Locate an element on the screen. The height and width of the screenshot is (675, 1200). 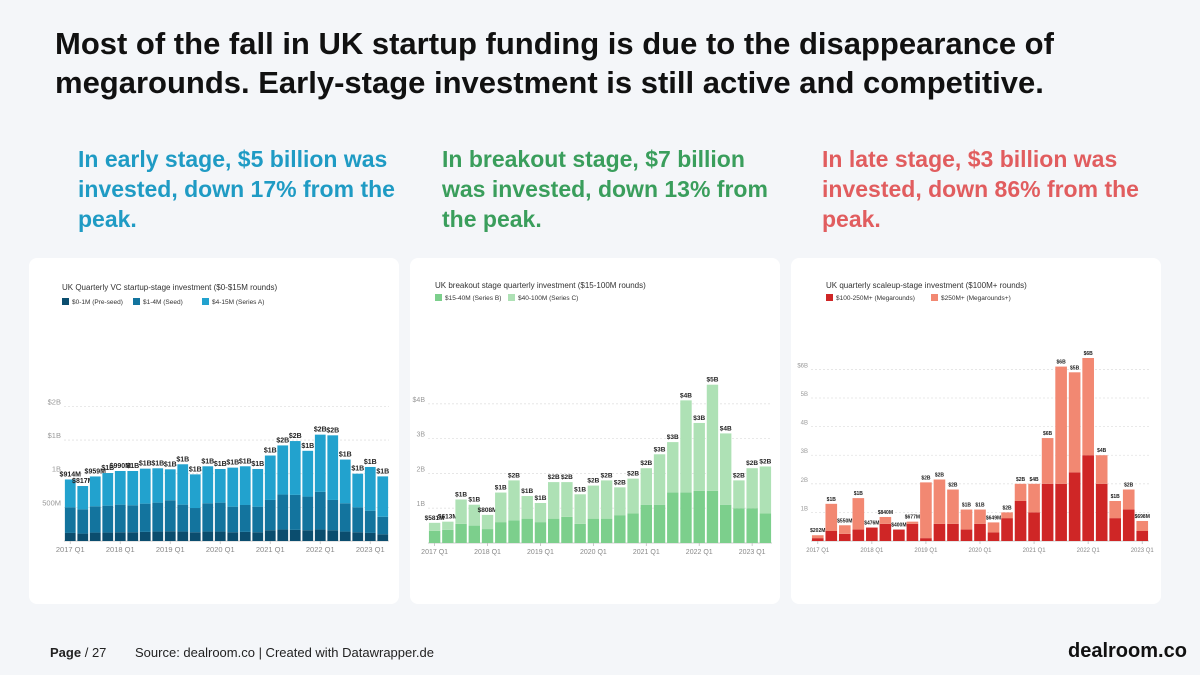
brand-logo: dealroom.co is located at coordinates (1127, 651).